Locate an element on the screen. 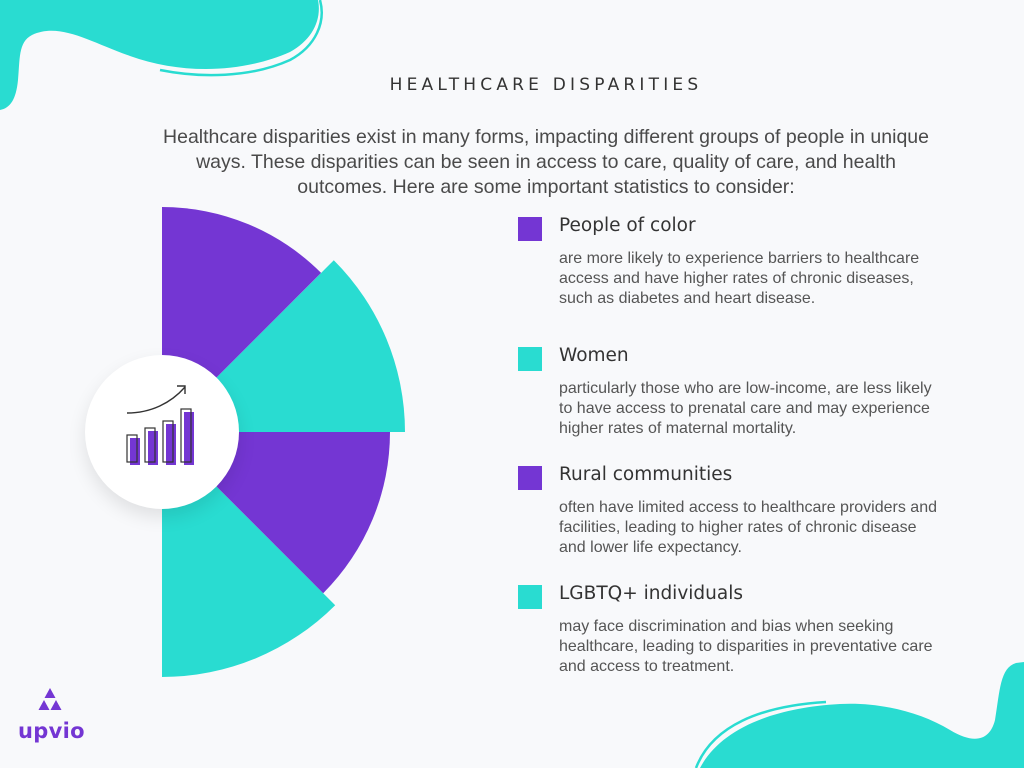 The width and height of the screenshot is (1024, 768). fan-diagram is located at coordinates (283, 442).